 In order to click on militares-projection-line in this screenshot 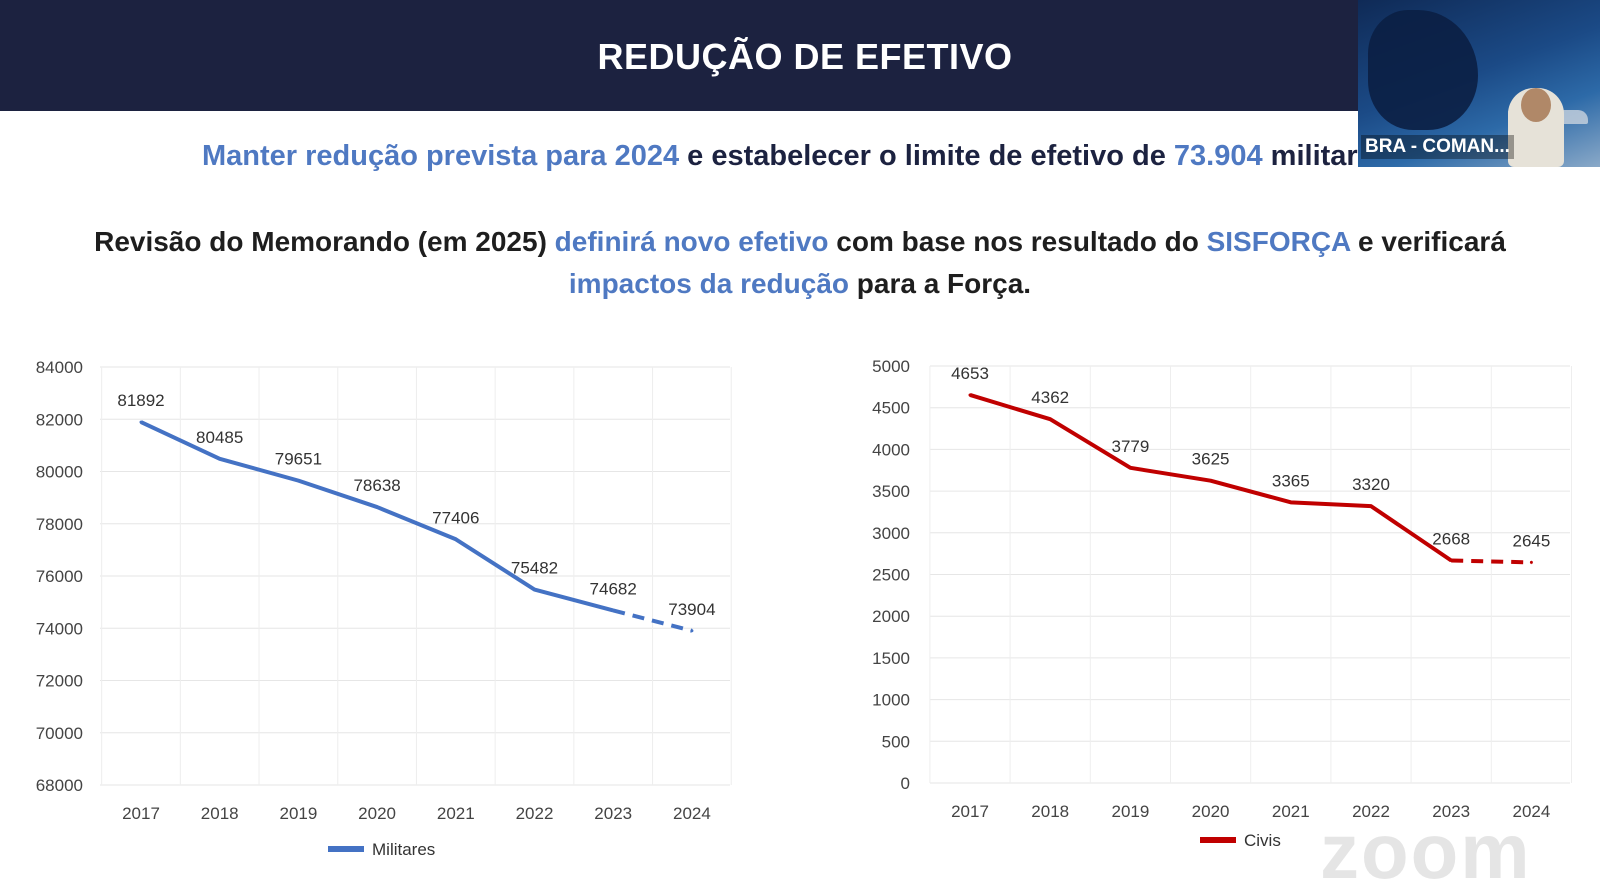, I will do `click(652, 620)`.